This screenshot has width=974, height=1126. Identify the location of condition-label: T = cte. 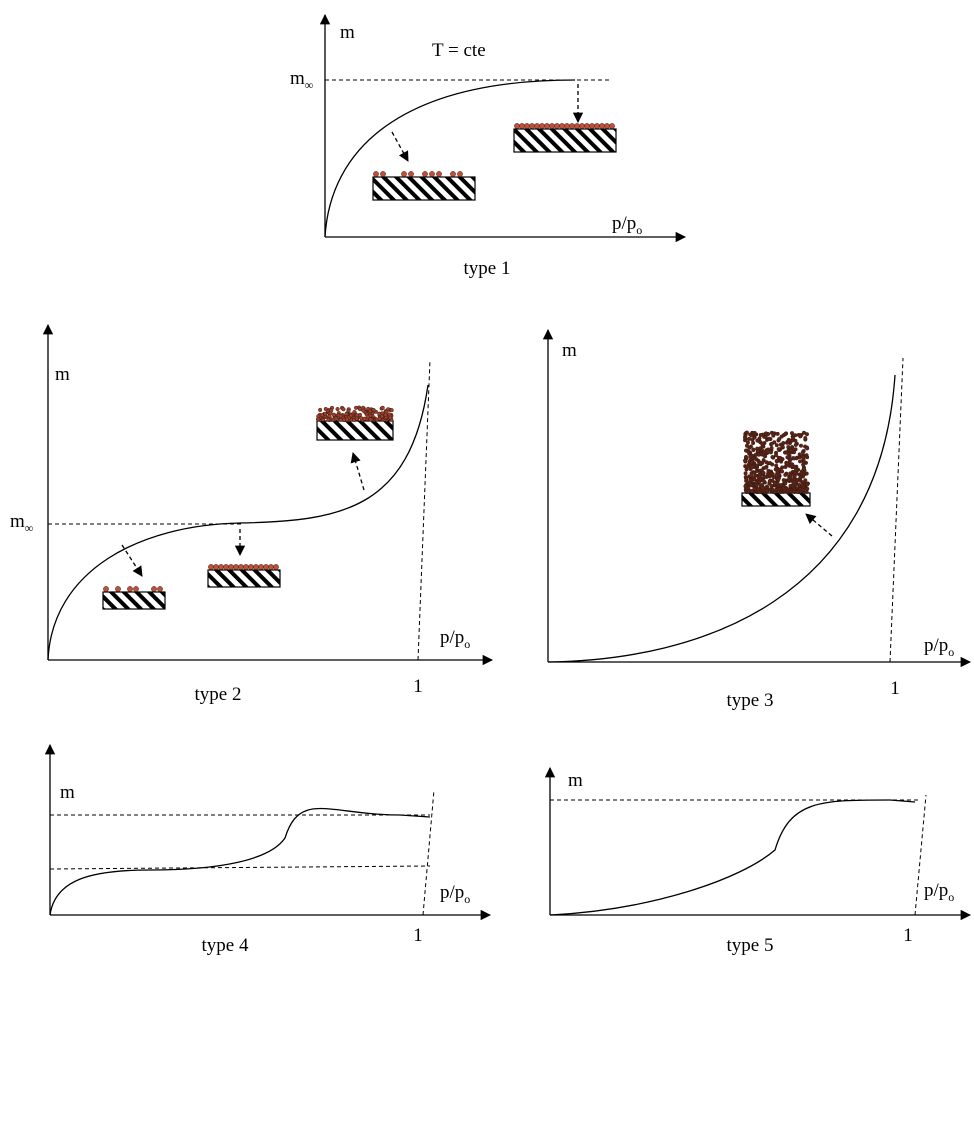
(459, 50).